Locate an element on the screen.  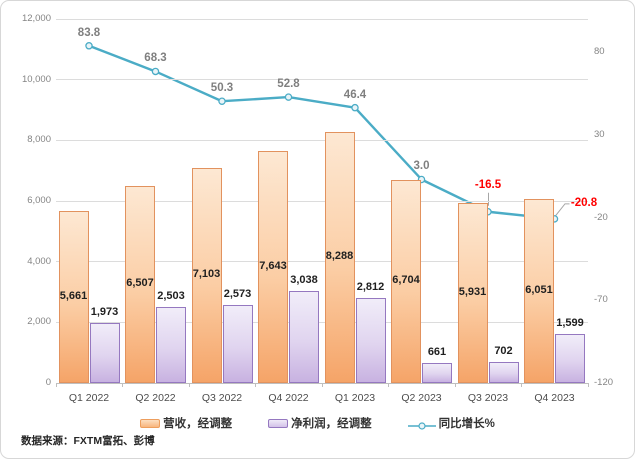
gridline-2,000 is located at coordinates (321, 322).